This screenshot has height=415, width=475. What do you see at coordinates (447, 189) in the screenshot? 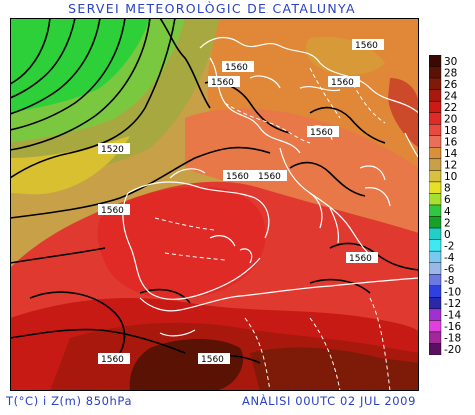
I see `legend-label: 8` at bounding box center [447, 189].